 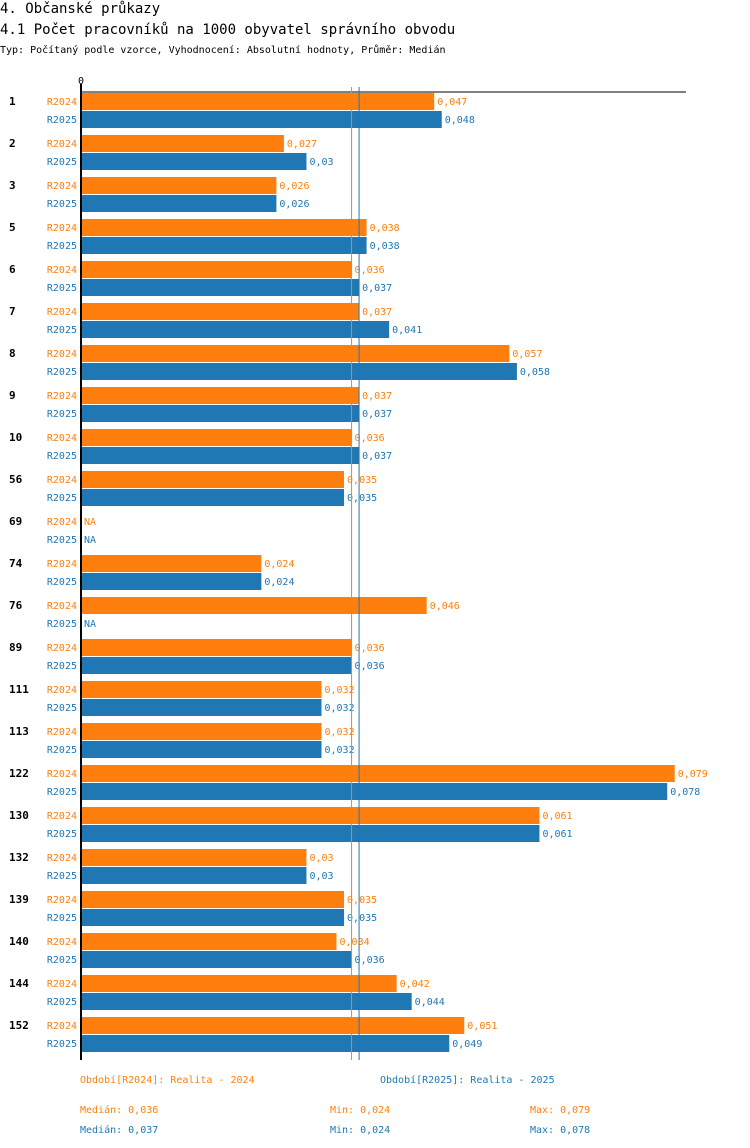 What do you see at coordinates (19, 899) in the screenshot?
I see `category-label: 139` at bounding box center [19, 899].